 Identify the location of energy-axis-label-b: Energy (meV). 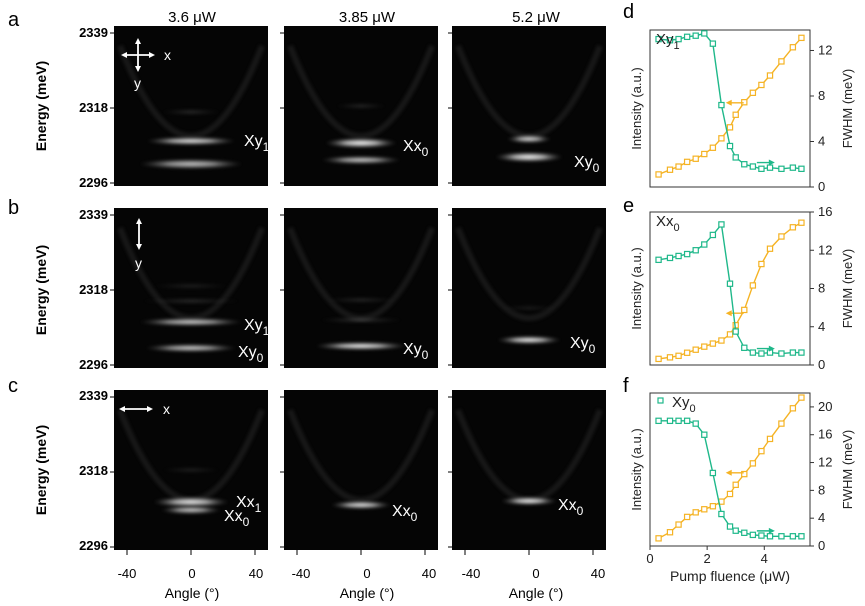
(41, 290).